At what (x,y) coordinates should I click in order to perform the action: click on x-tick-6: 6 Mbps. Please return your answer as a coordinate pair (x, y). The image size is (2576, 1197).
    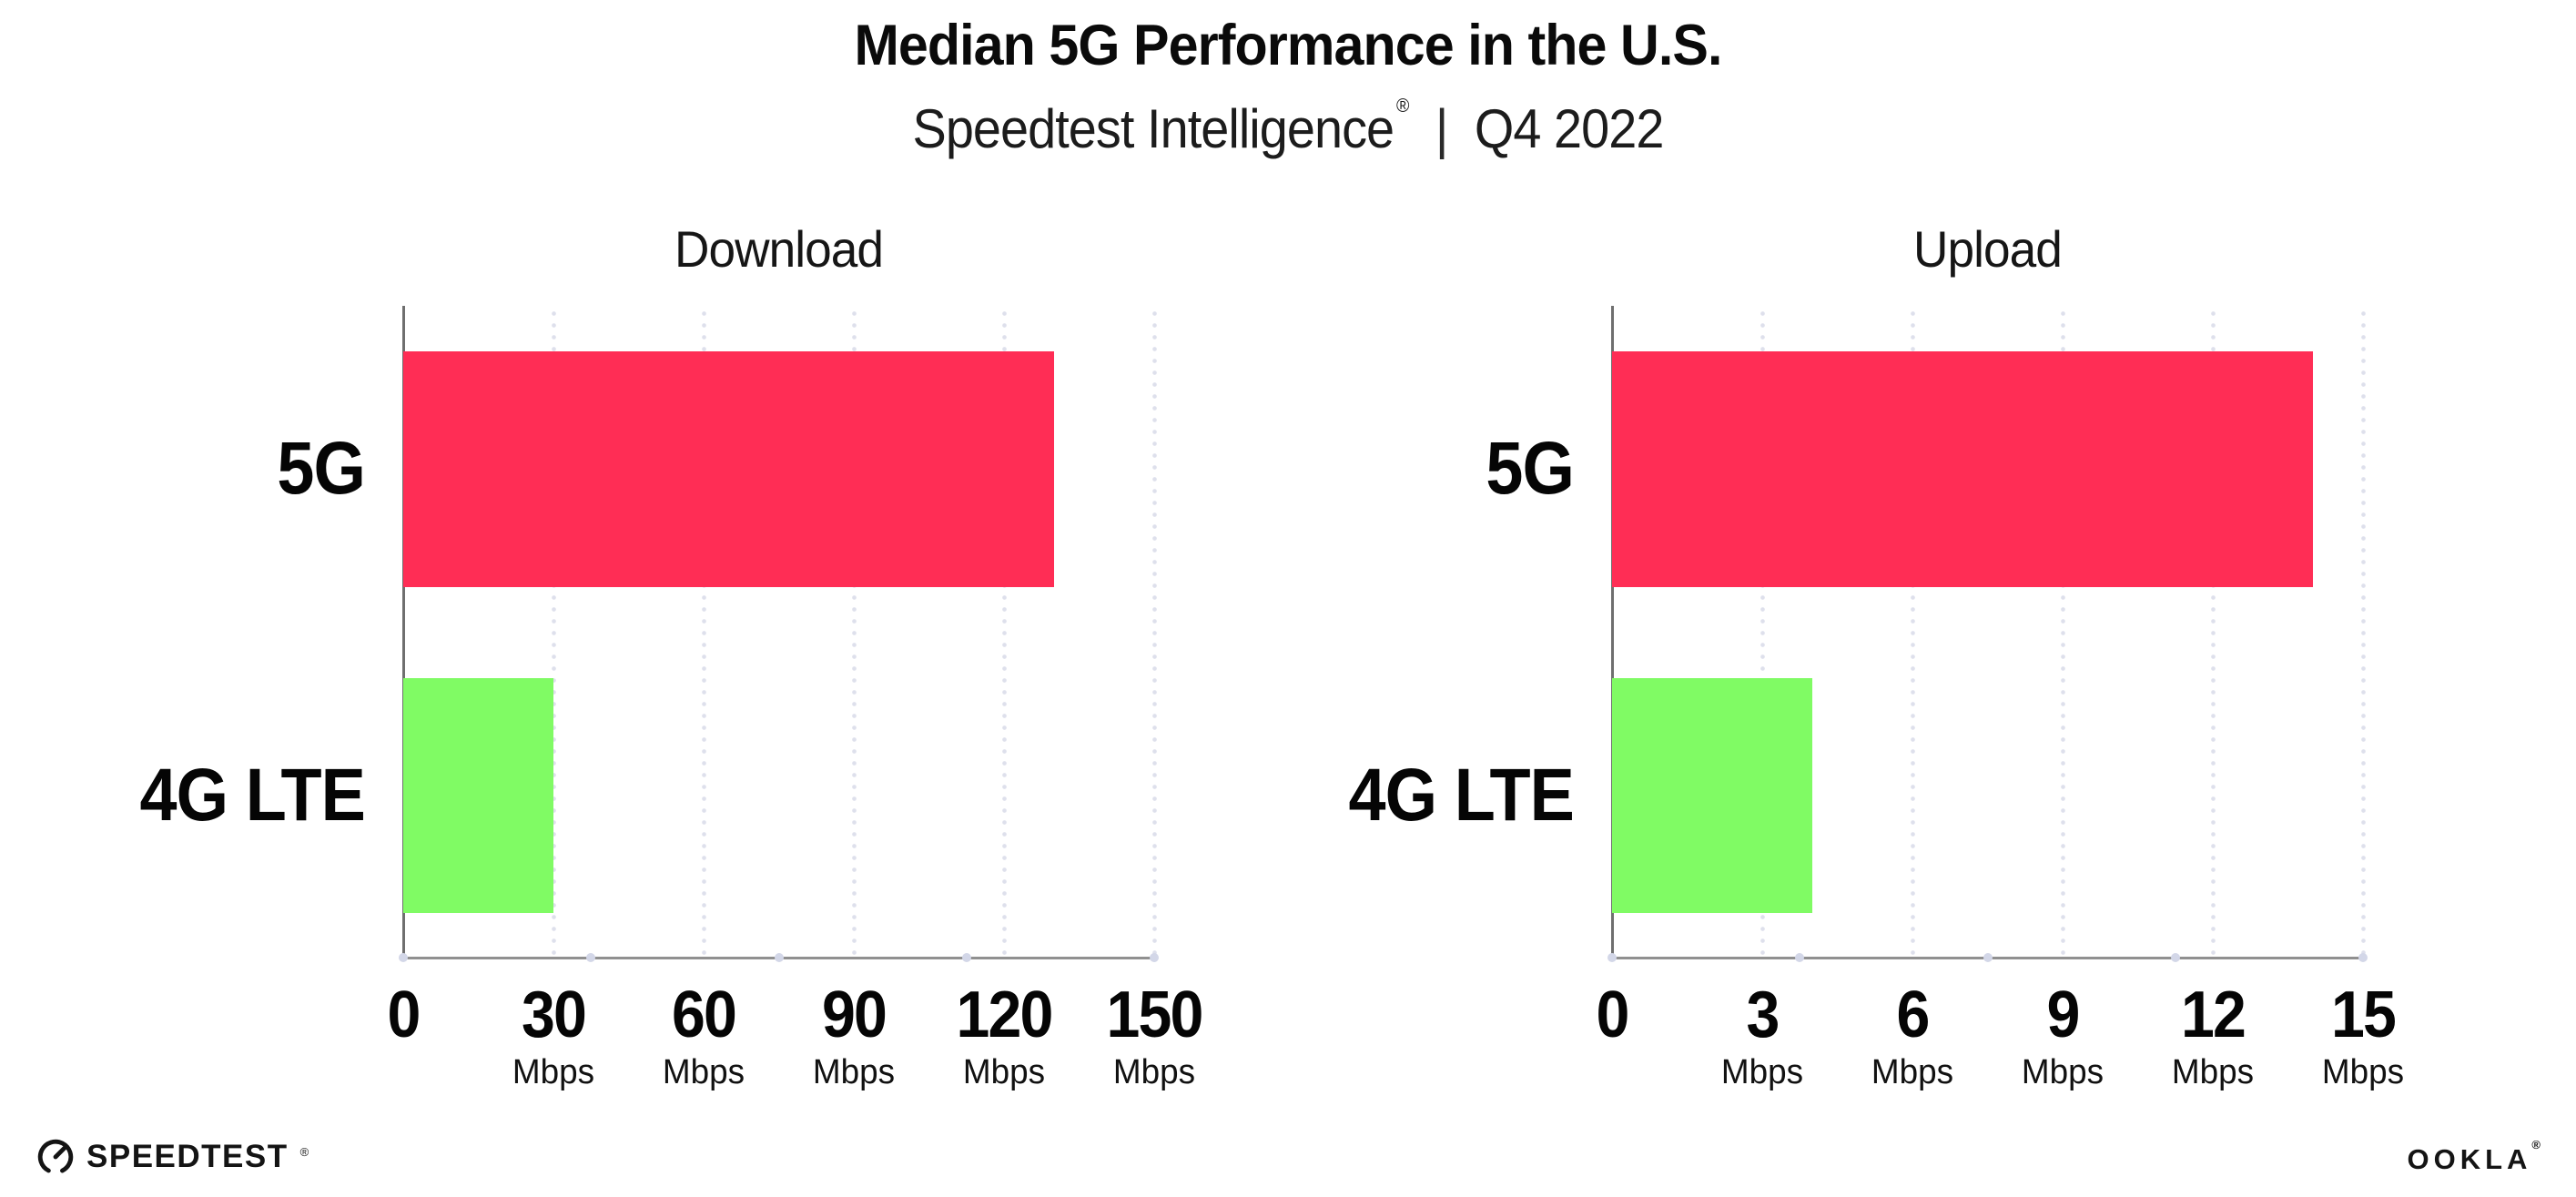
    Looking at the image, I should click on (1913, 1024).